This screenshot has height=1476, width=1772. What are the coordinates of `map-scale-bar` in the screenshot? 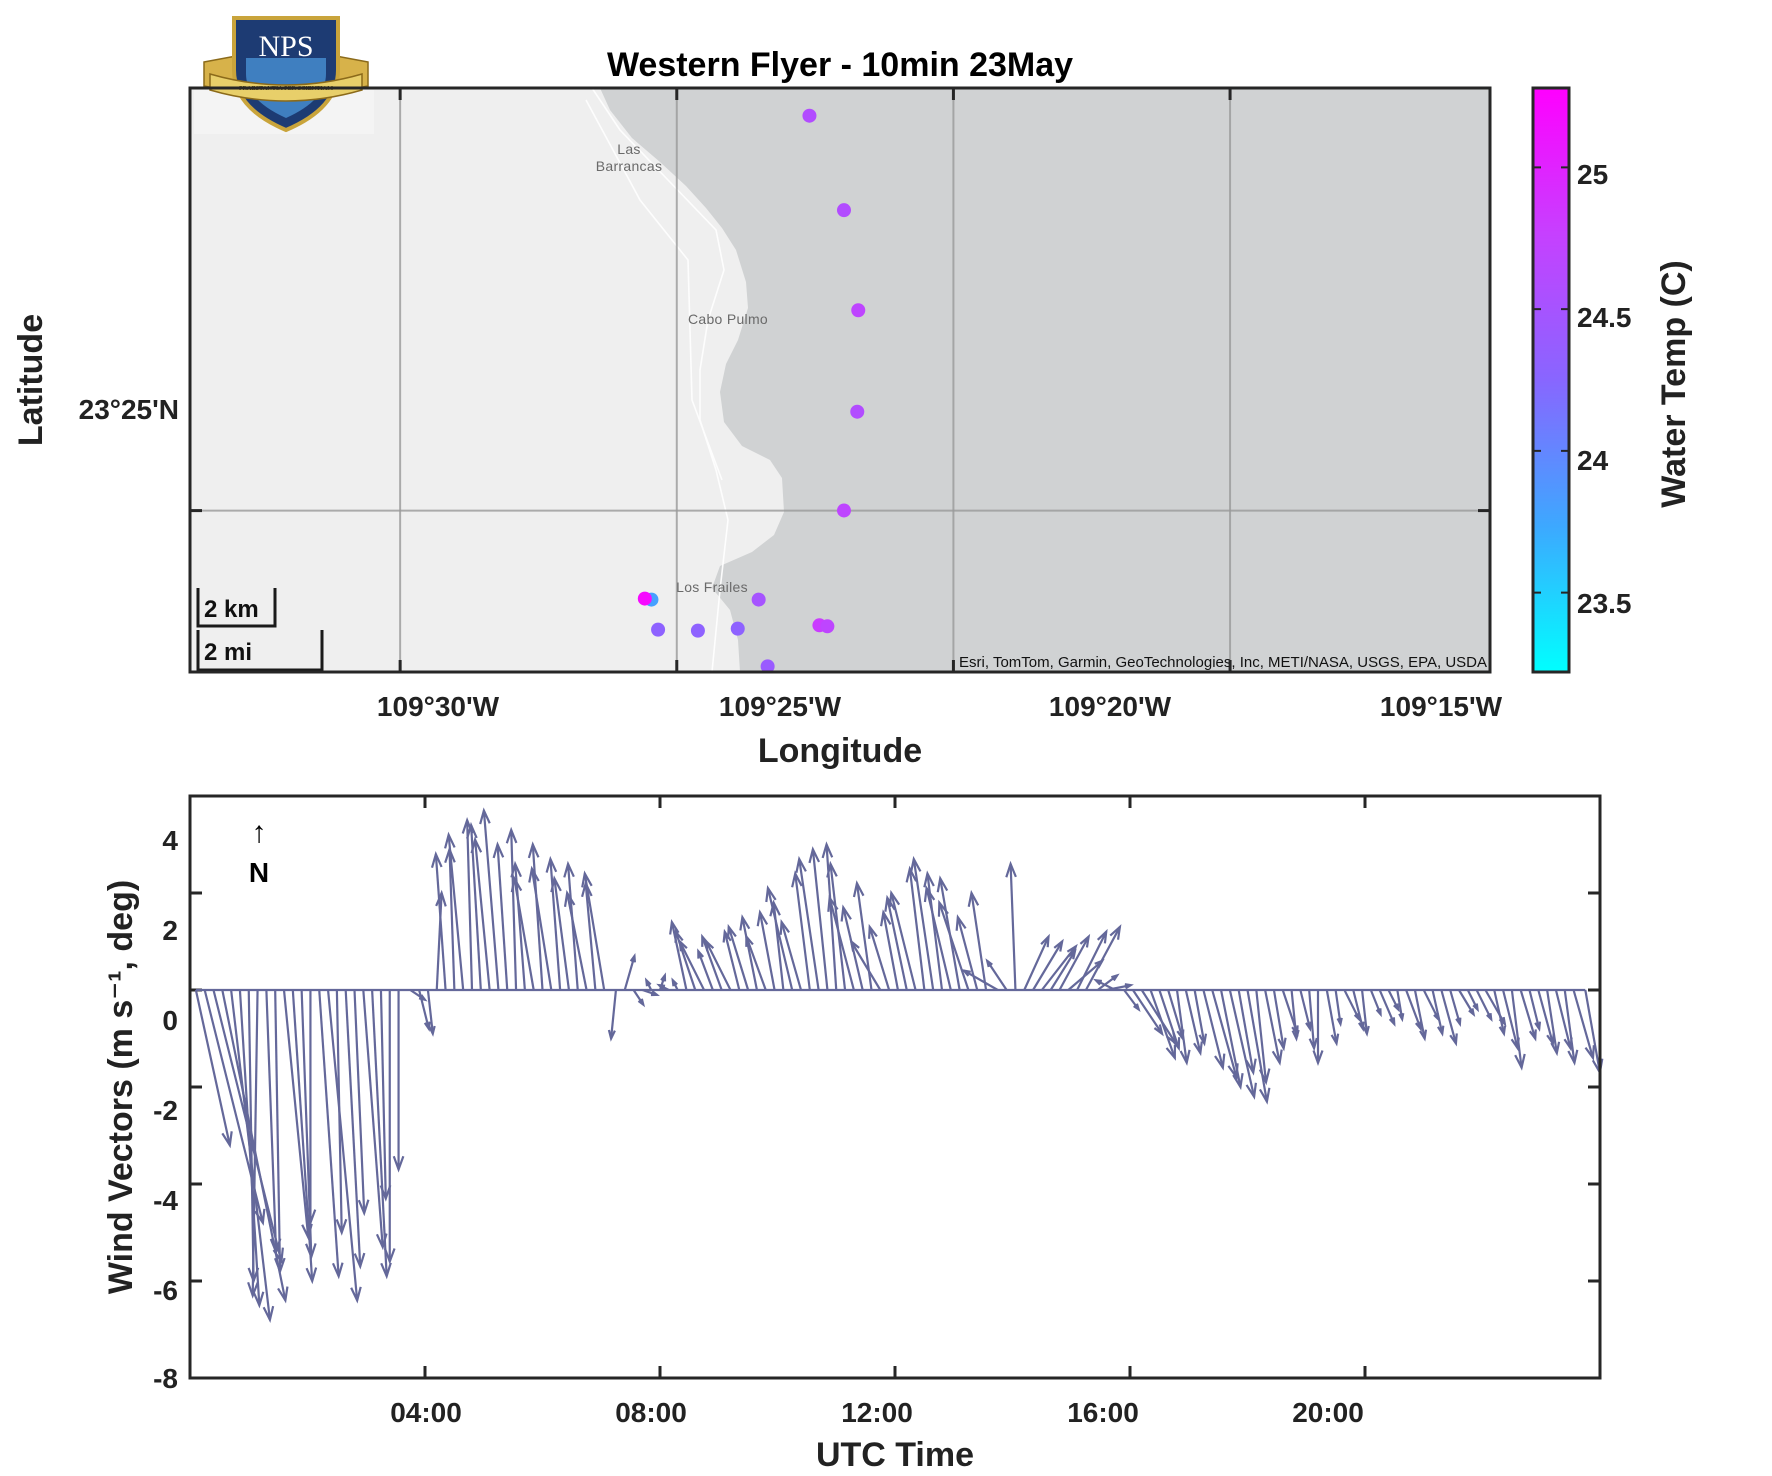 It's located at (260, 630).